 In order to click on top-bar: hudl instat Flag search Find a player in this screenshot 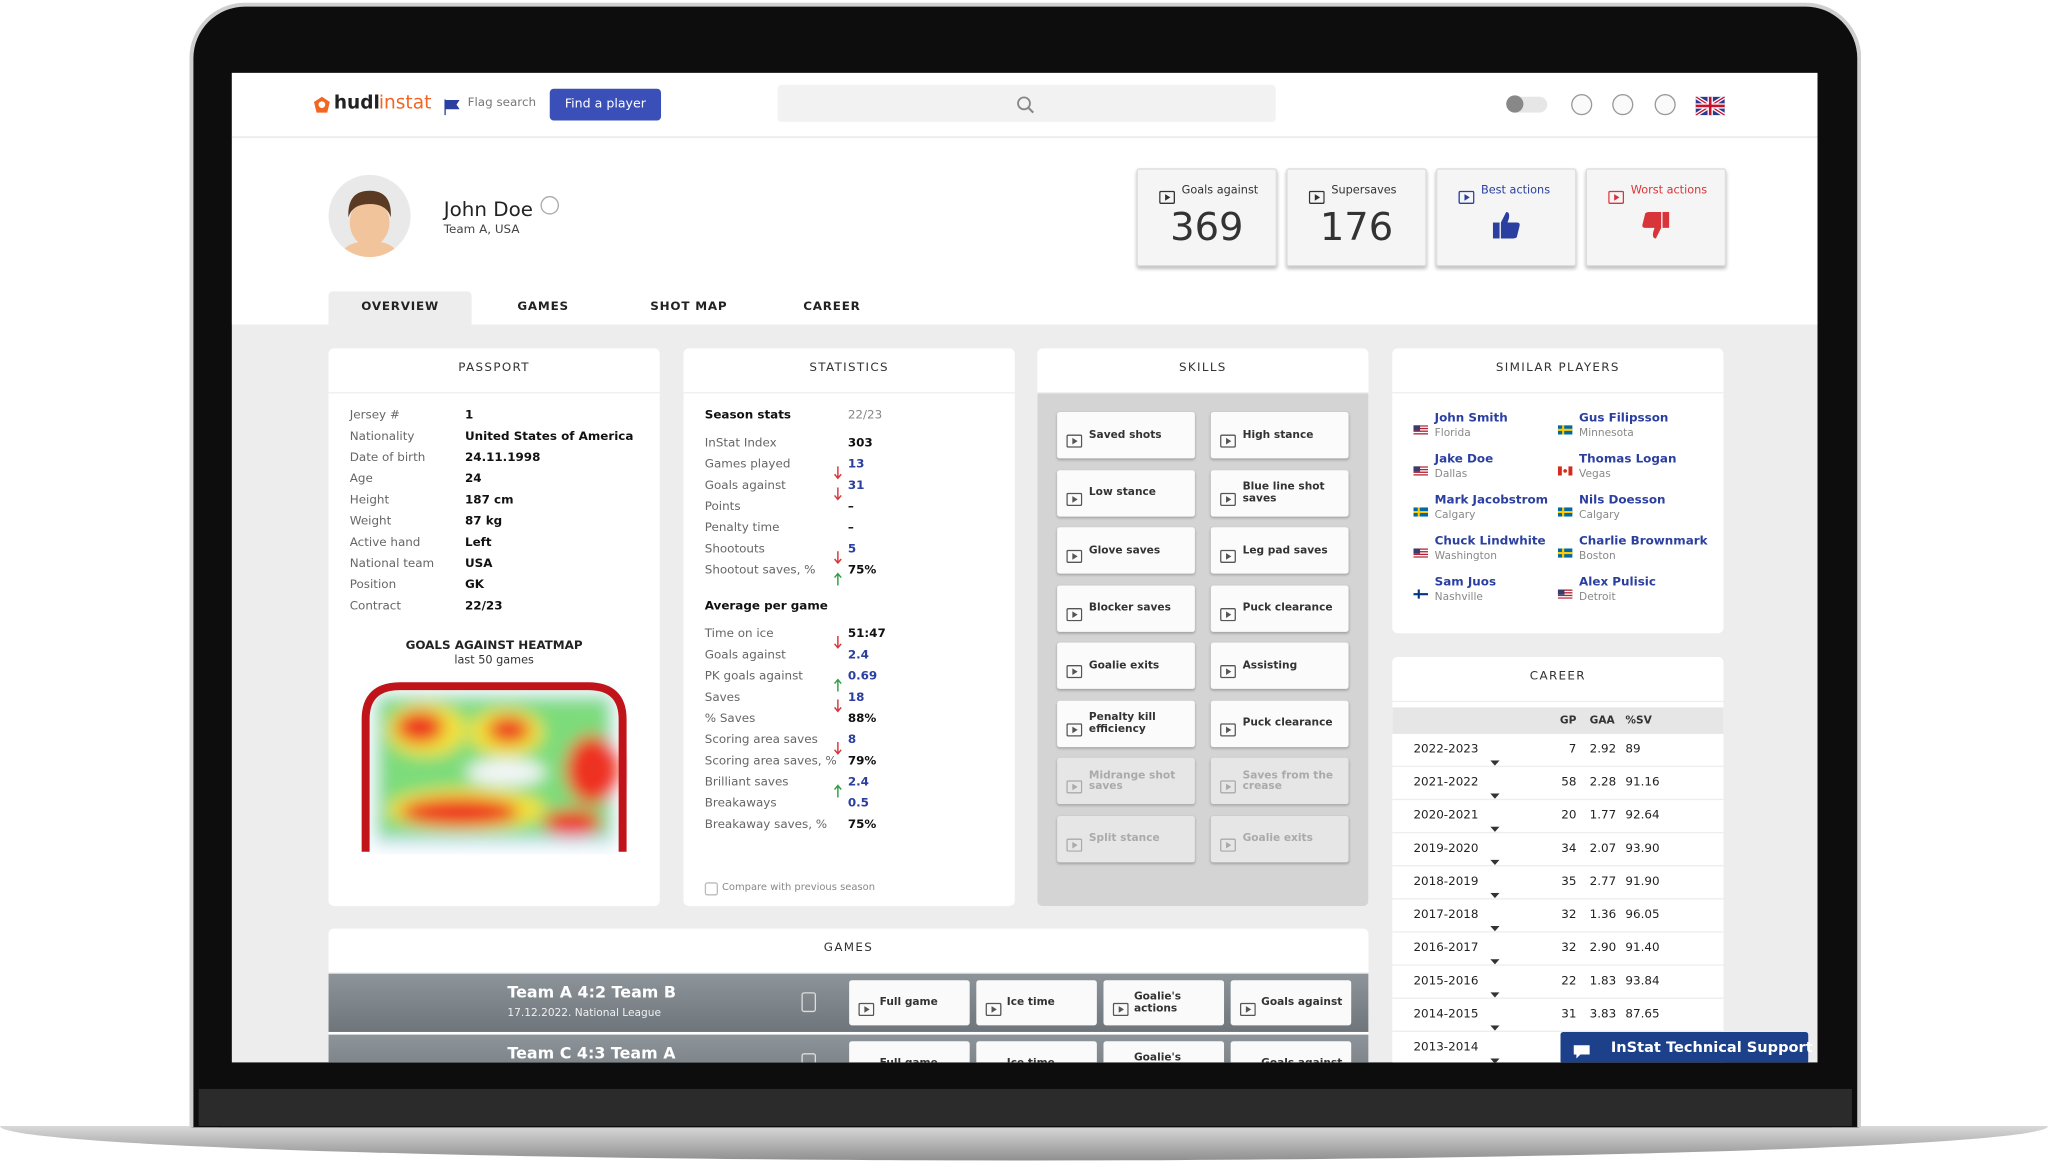, I will do `click(1024, 105)`.